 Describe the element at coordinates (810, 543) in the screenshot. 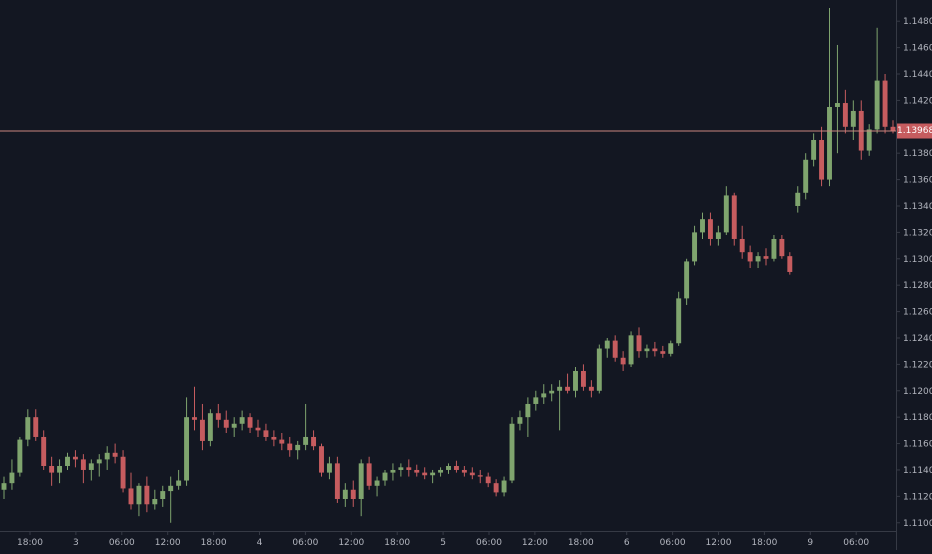

I see `x-tick-label: 9` at that location.